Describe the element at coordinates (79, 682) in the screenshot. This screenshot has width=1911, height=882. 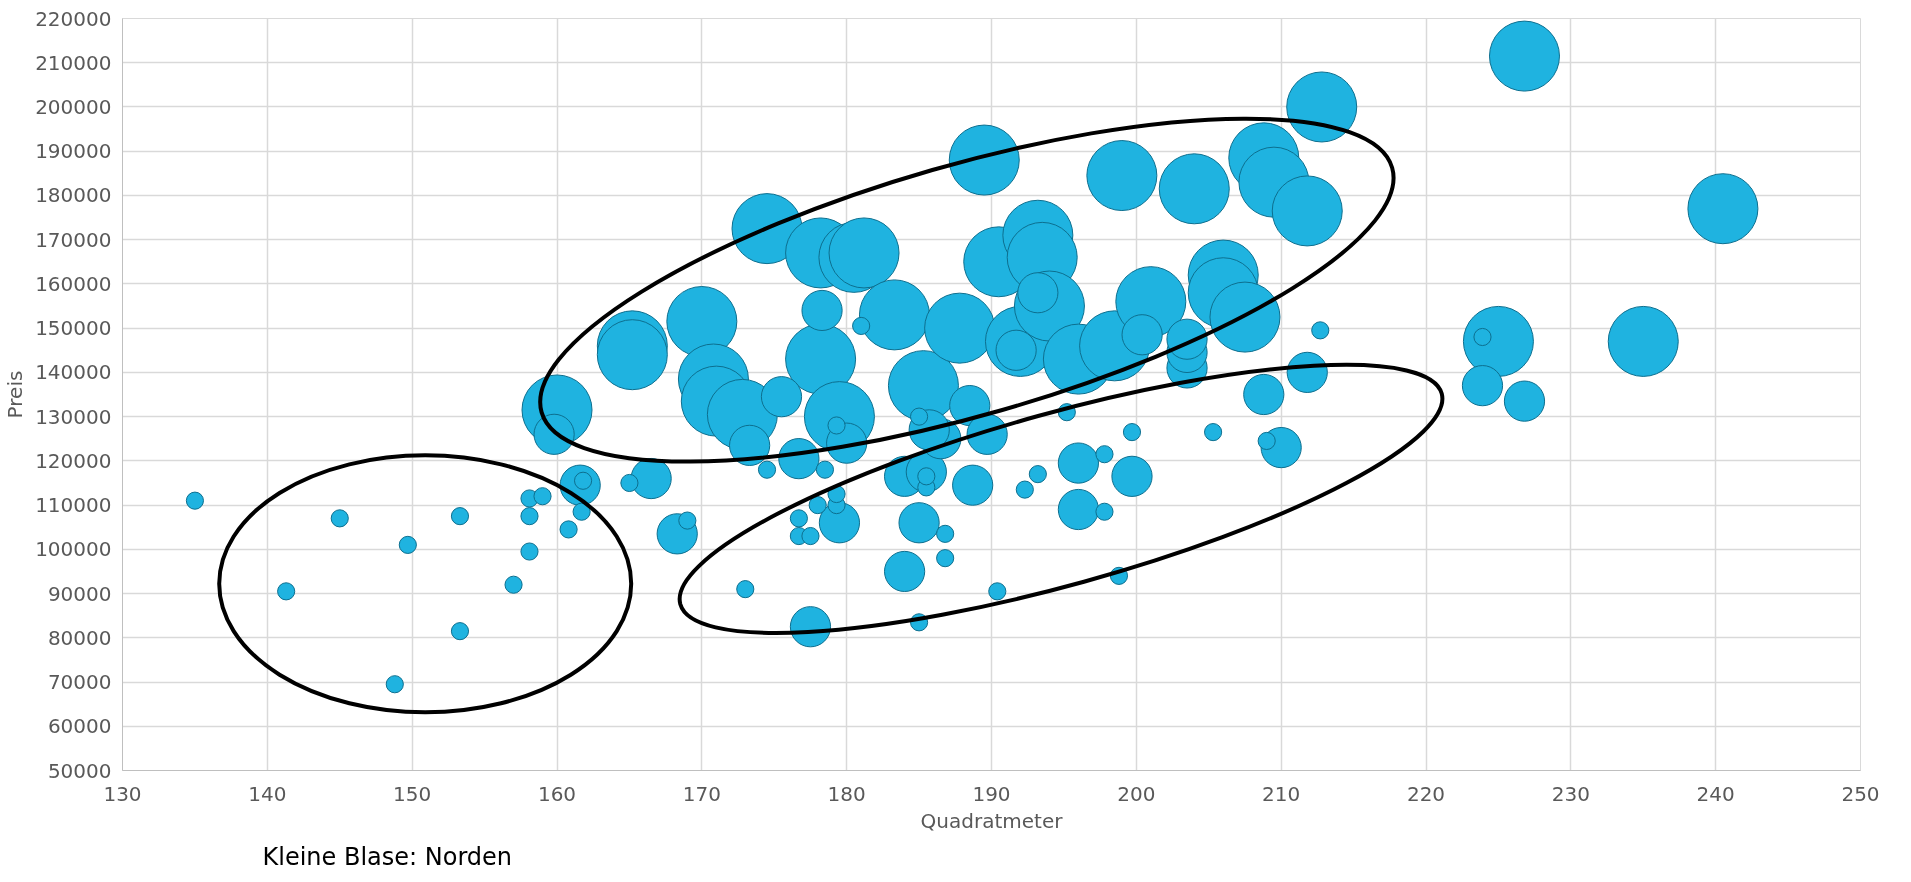
I see `y-tick-label: 70000` at that location.